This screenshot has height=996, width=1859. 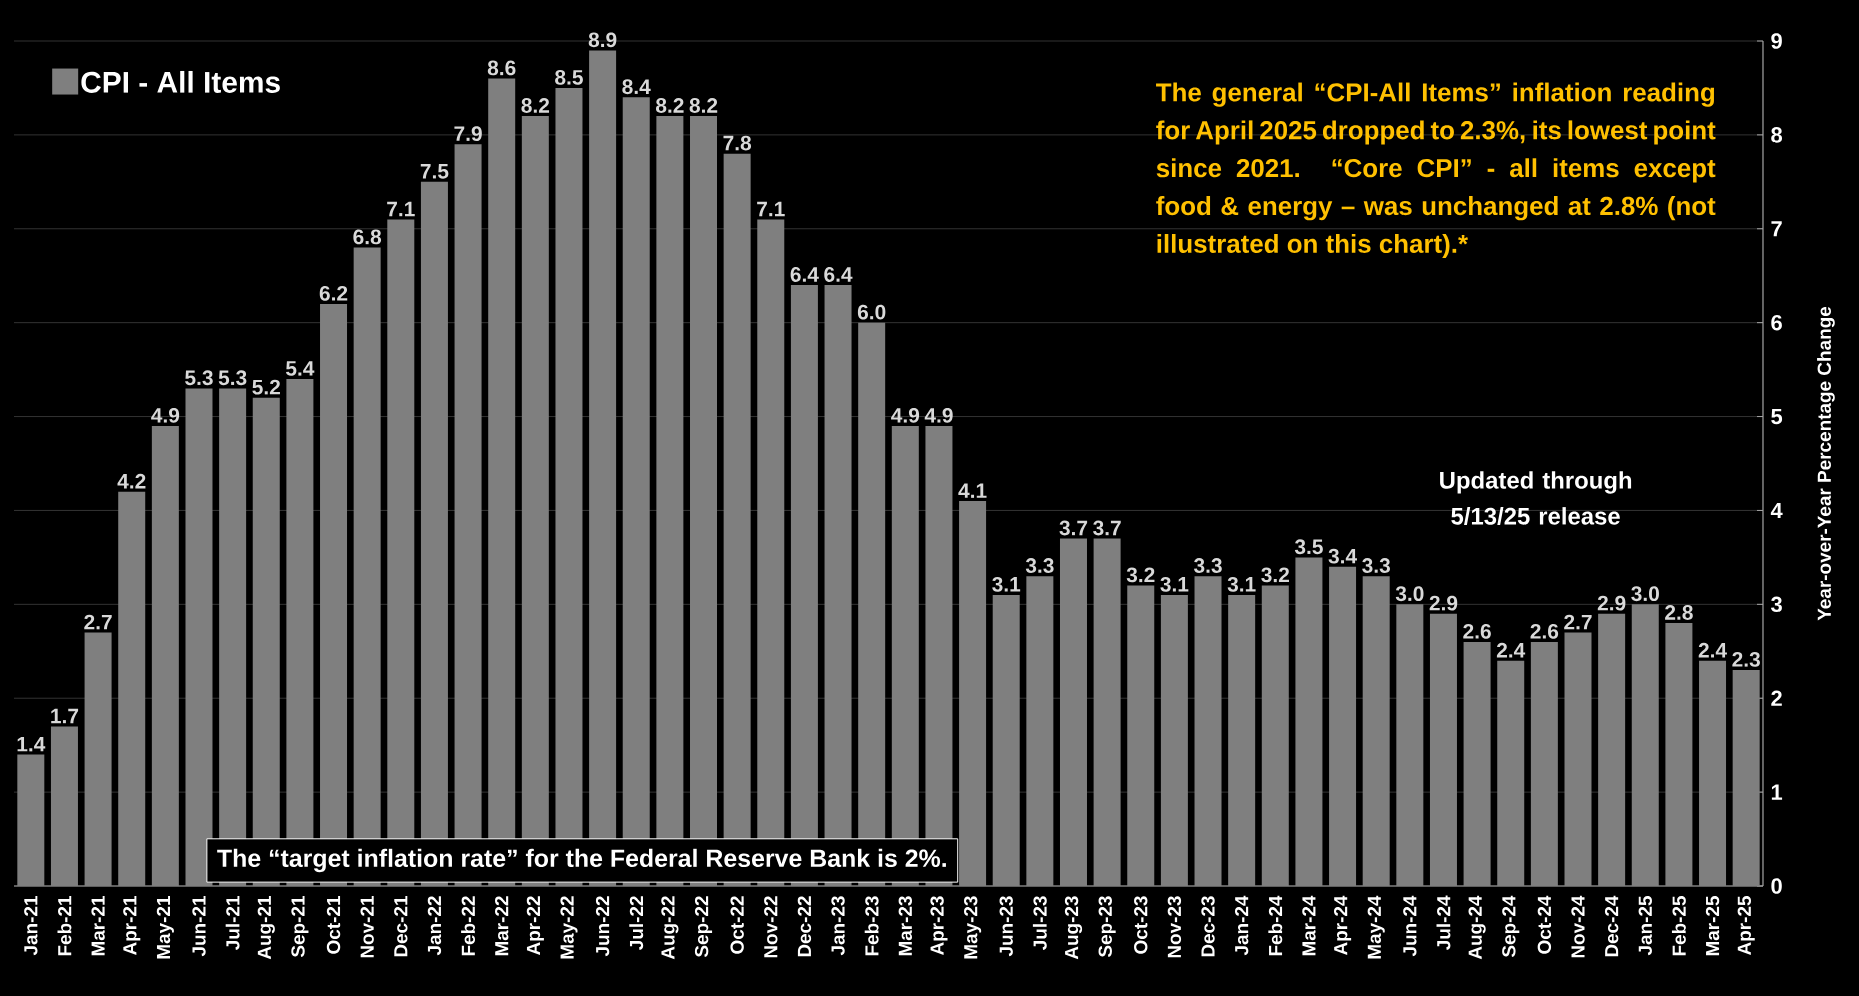 What do you see at coordinates (1536, 498) in the screenshot?
I see `annotation: Updated through 5/13/25 release` at bounding box center [1536, 498].